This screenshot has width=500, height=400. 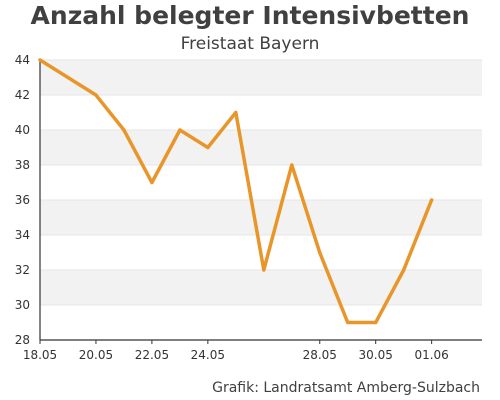 I want to click on y-tick-label: 44, so click(x=22, y=60).